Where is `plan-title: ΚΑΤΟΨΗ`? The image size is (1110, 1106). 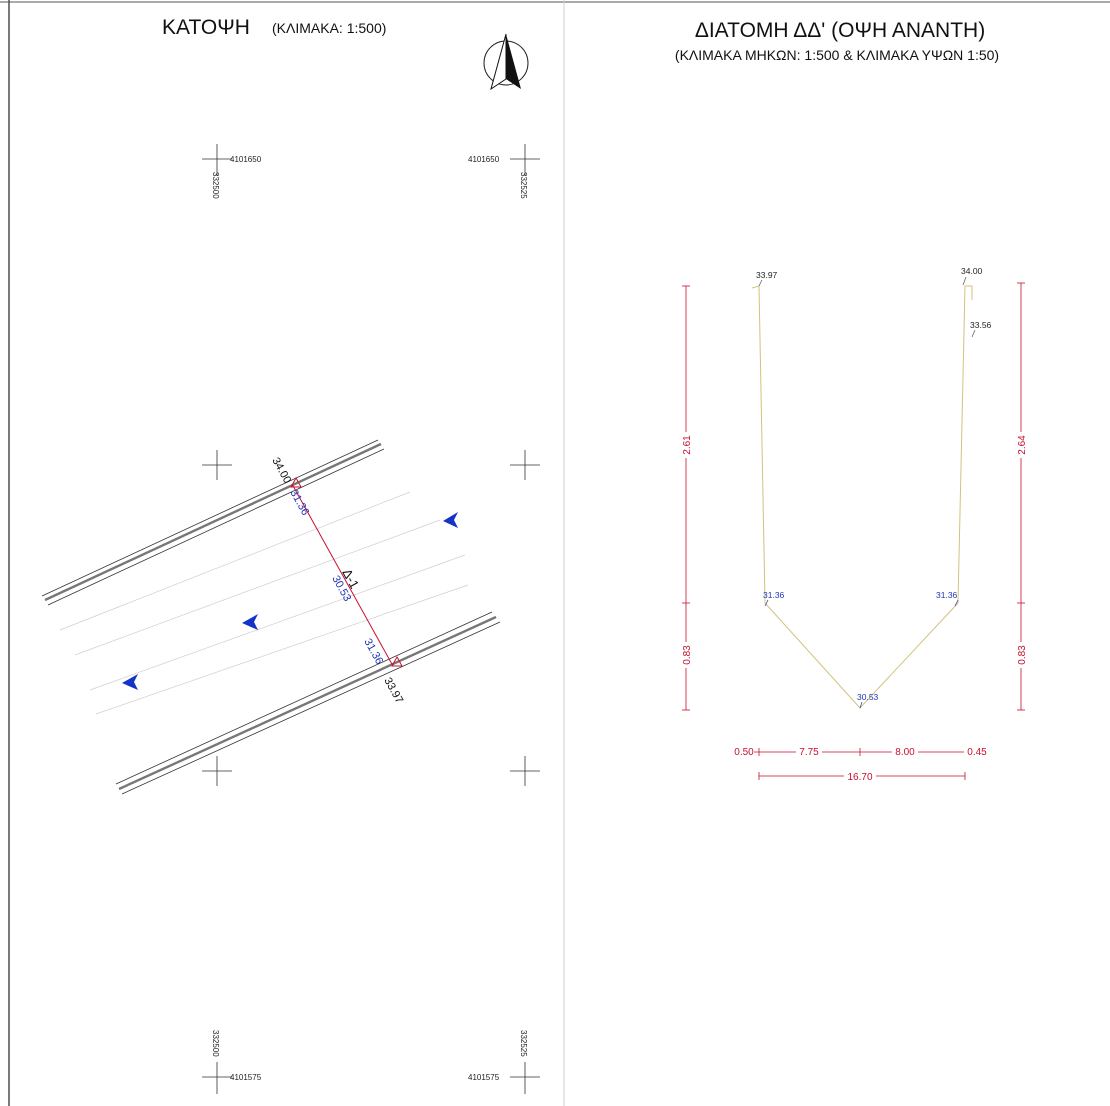 plan-title: ΚΑΤΟΨΗ is located at coordinates (206, 27).